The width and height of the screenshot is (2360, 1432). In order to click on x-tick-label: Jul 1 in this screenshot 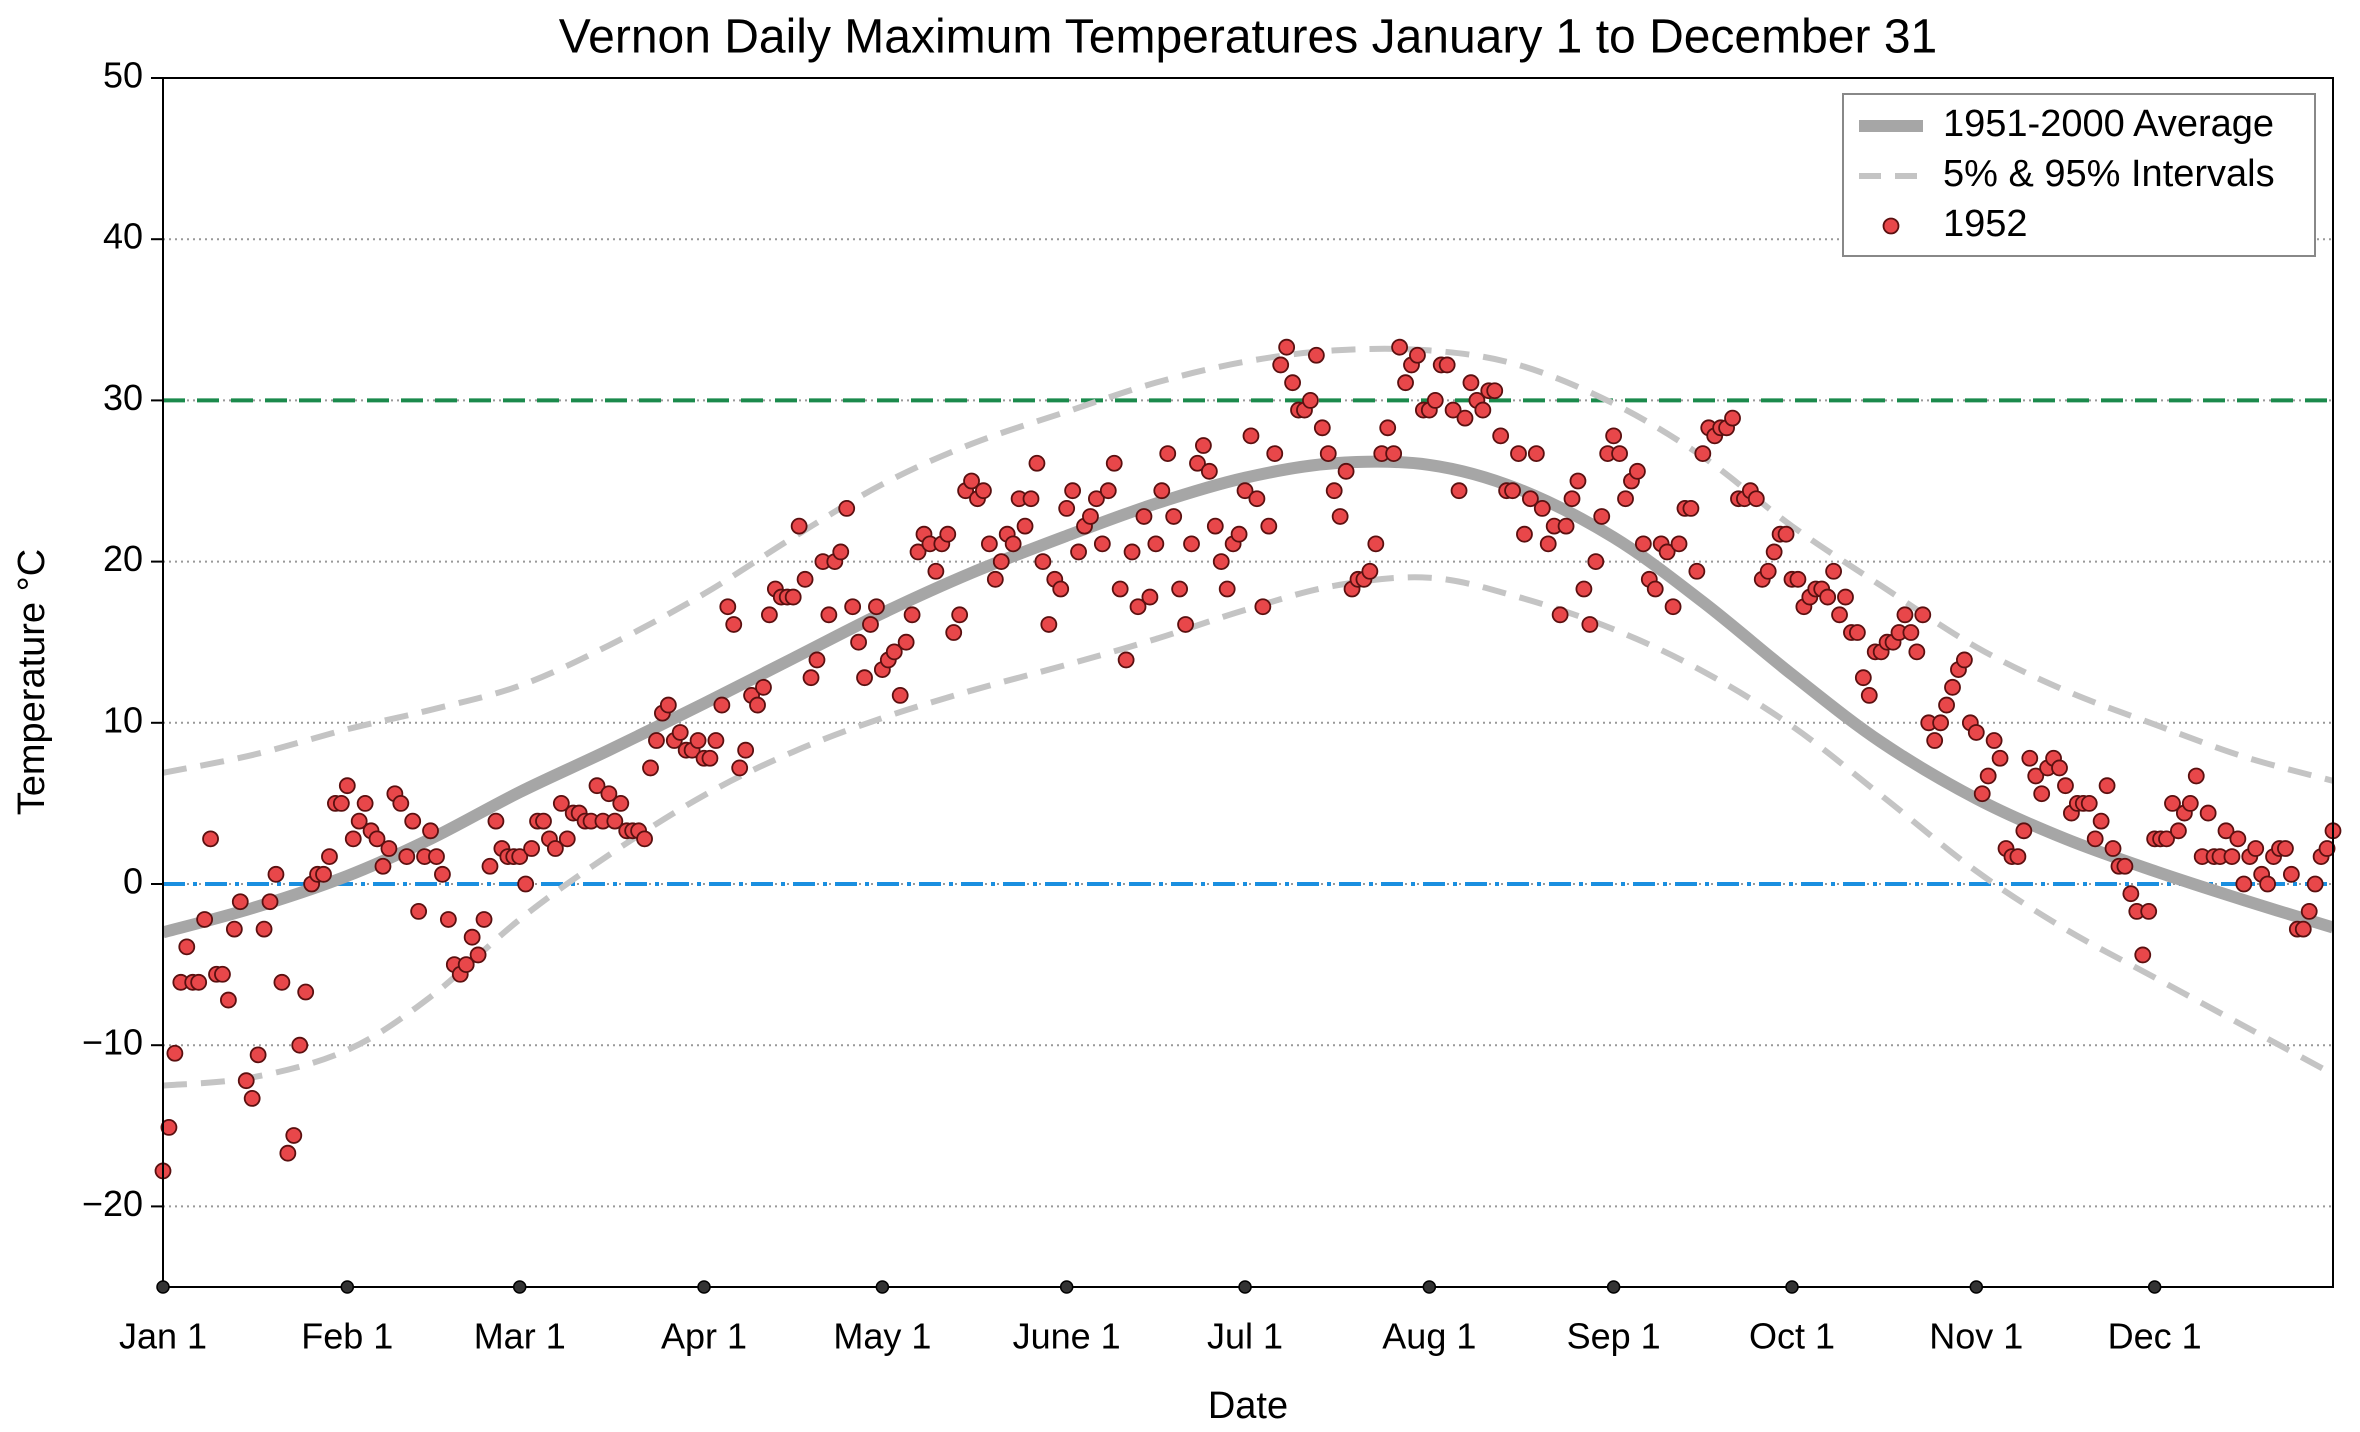, I will do `click(1245, 1336)`.